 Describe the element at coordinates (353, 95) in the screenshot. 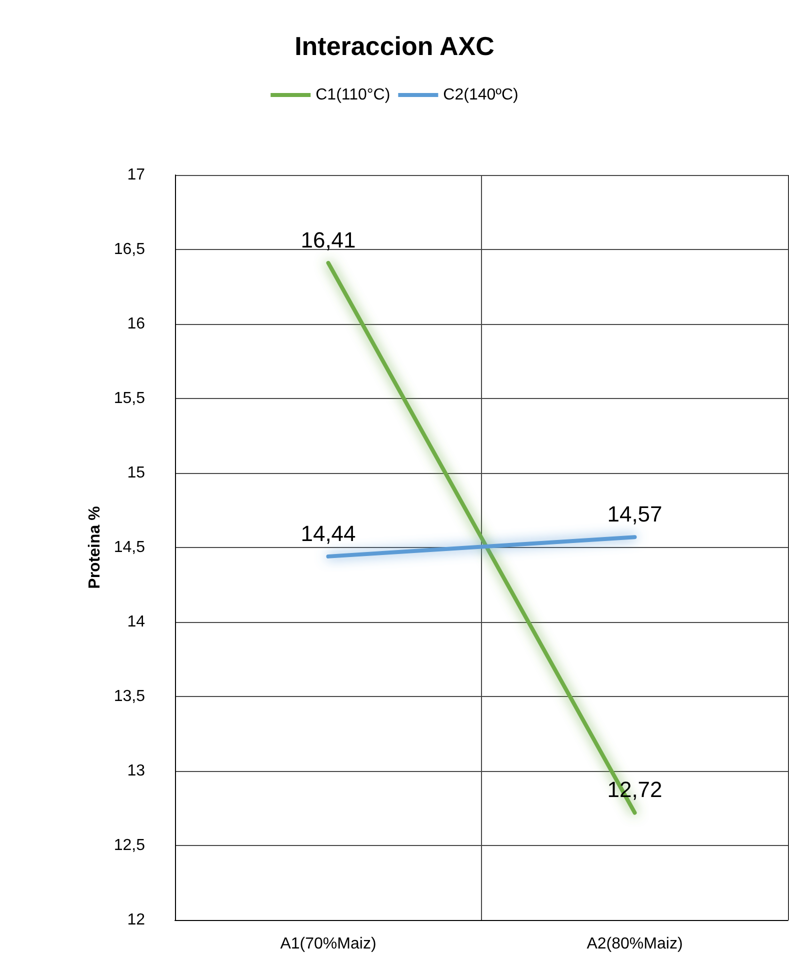

I see `legend-label: C1(110°C)` at that location.